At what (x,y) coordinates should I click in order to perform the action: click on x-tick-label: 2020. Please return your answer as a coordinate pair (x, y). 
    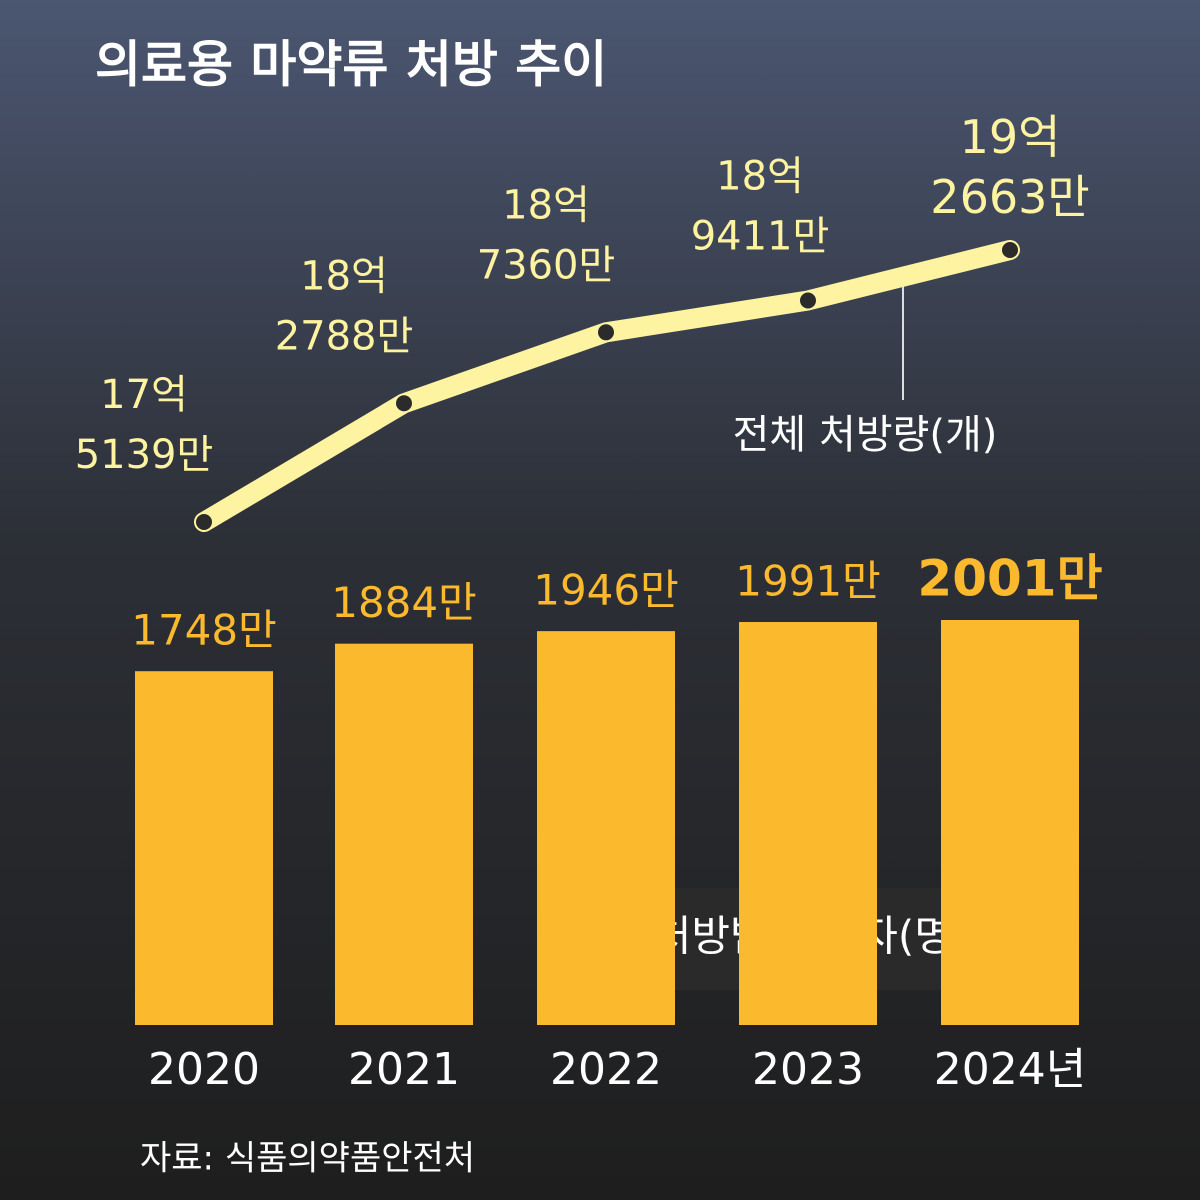
    Looking at the image, I should click on (204, 1069).